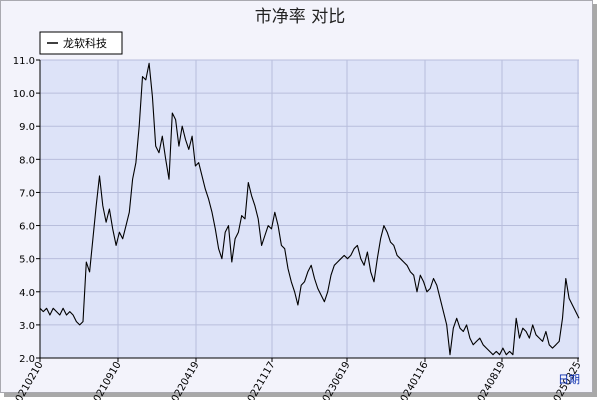 The image size is (600, 400). Describe the element at coordinates (27, 127) in the screenshot. I see `y-tick-label: 9.0` at that location.